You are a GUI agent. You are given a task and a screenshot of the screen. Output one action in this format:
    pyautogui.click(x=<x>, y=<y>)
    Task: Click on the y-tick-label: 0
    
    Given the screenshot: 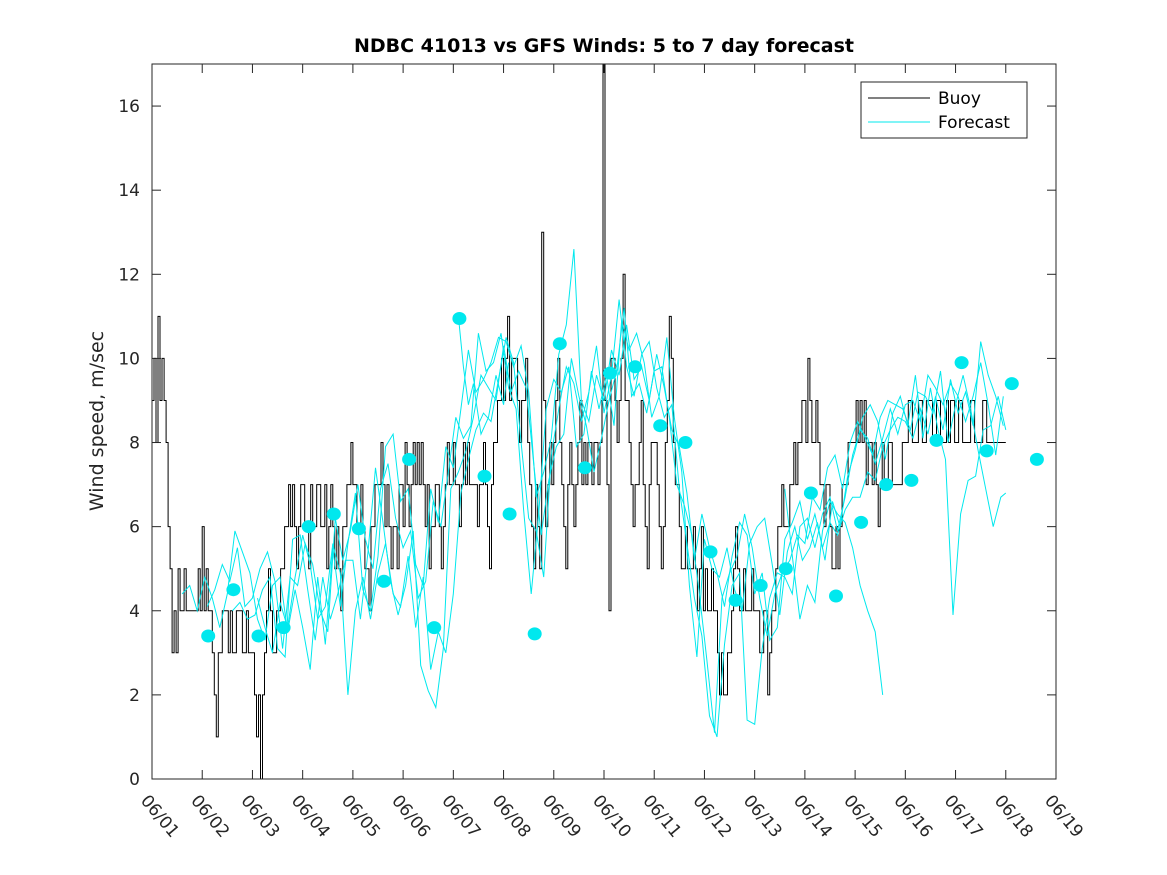 What is the action you would take?
    pyautogui.click(x=134, y=780)
    